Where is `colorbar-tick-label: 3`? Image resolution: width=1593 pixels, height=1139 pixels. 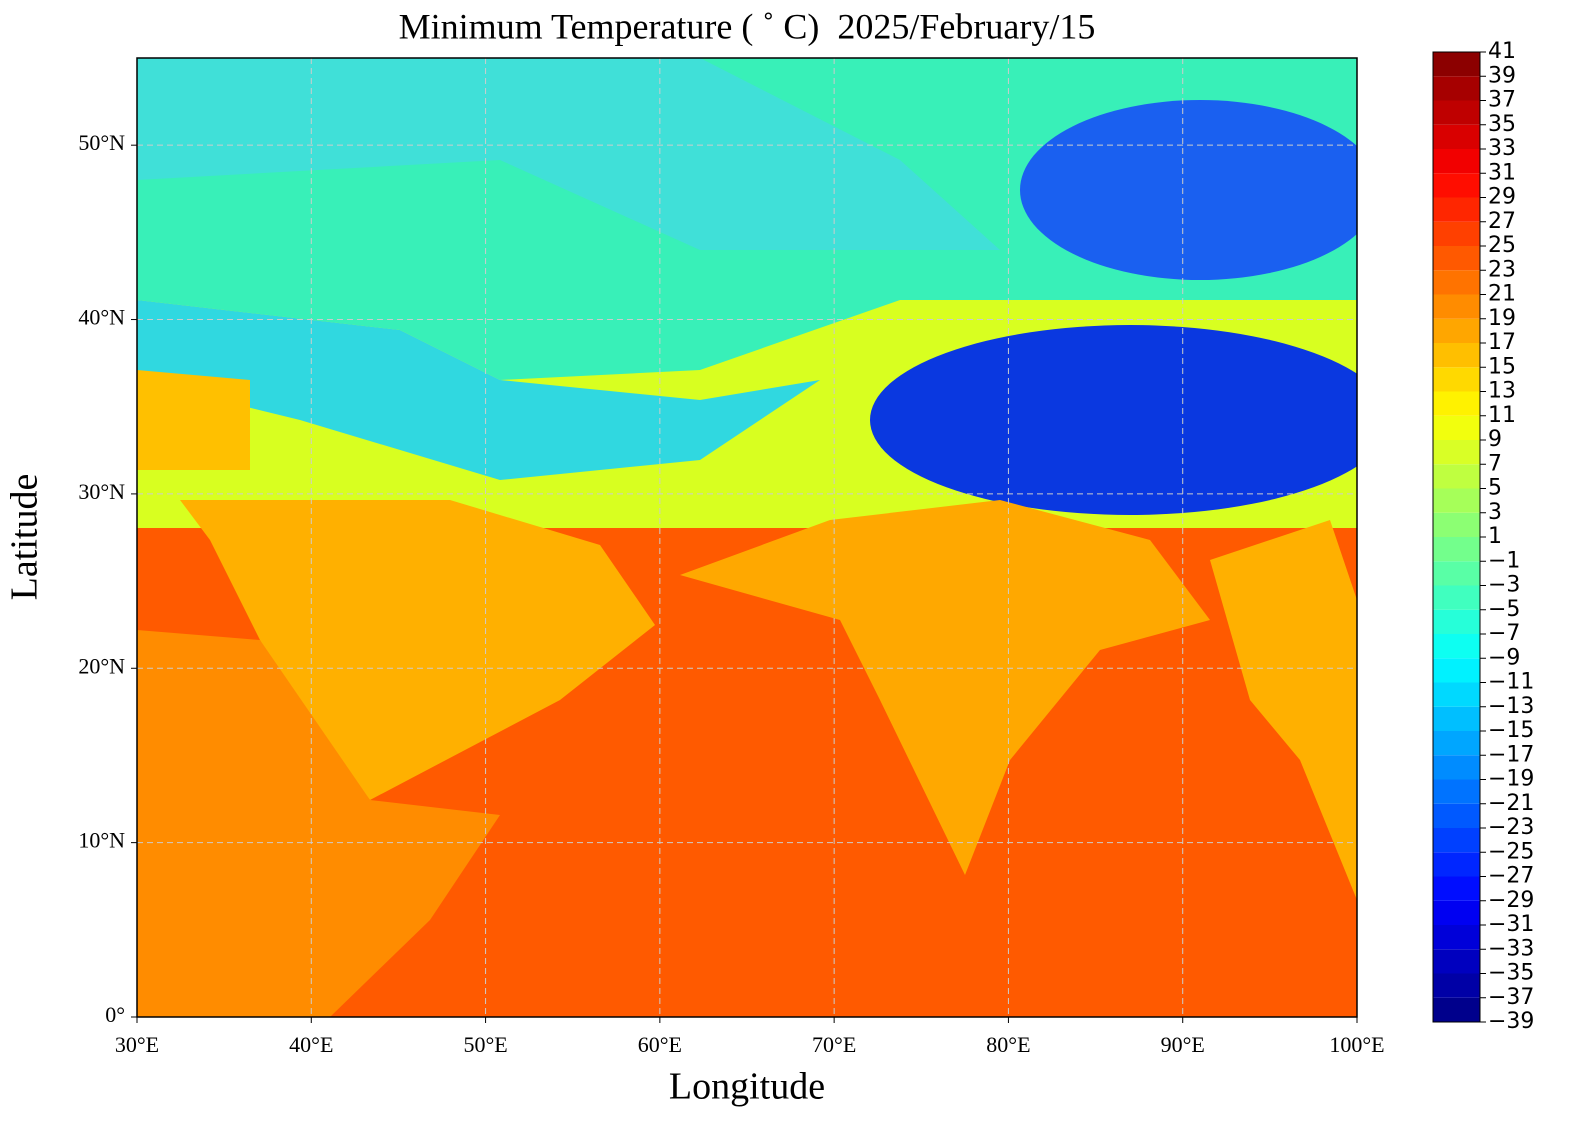 colorbar-tick-label: 3 is located at coordinates (1495, 512).